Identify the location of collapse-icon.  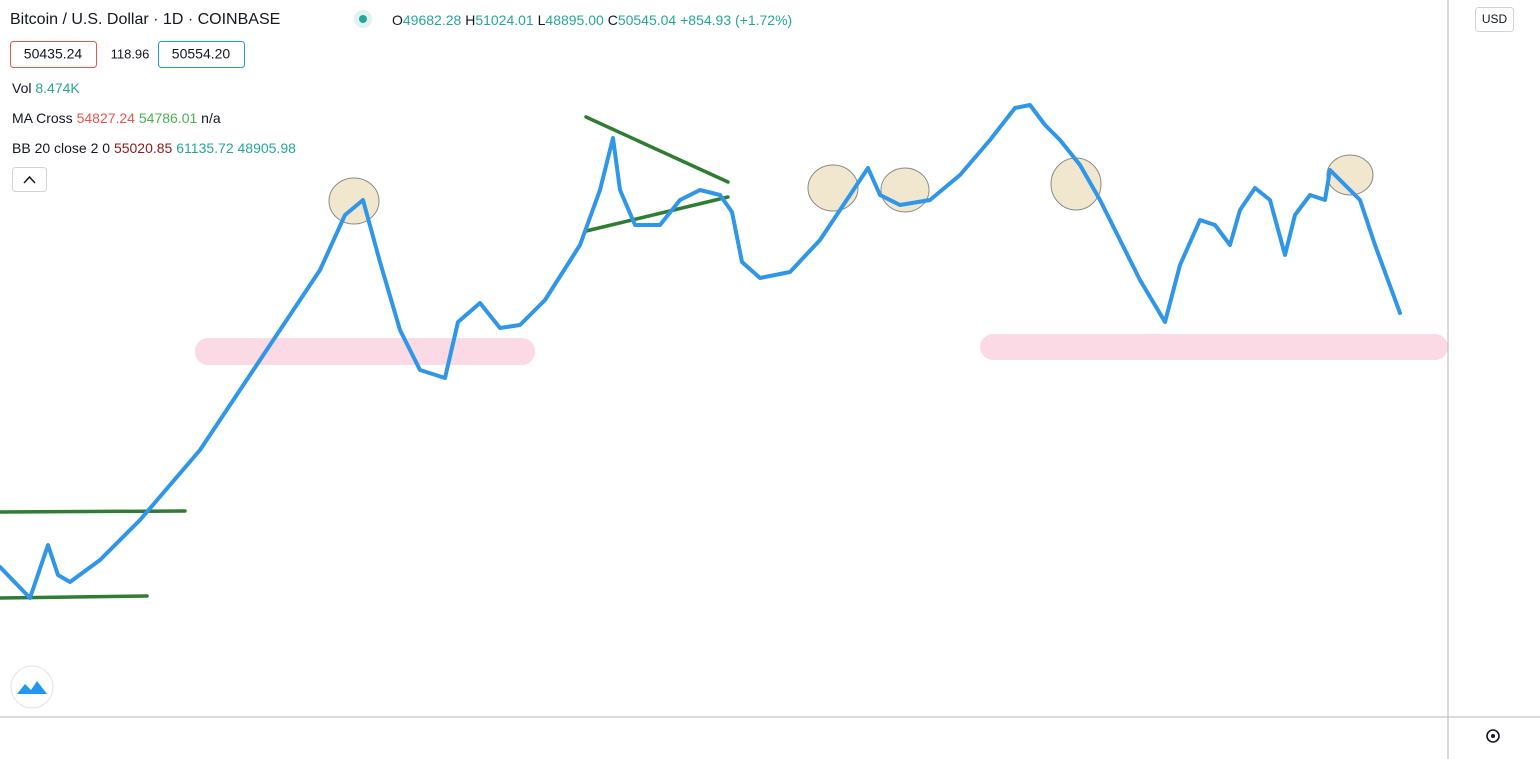
(29, 179).